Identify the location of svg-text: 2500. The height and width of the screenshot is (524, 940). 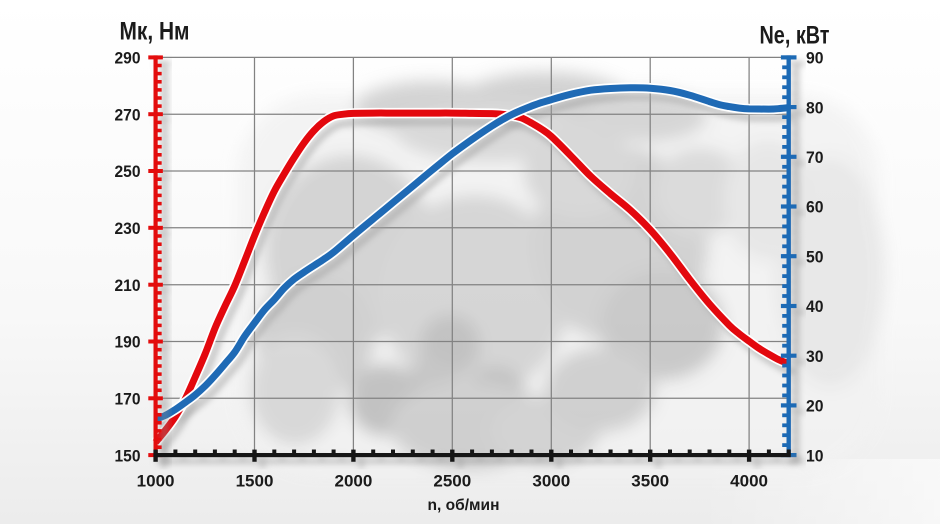
(452, 481).